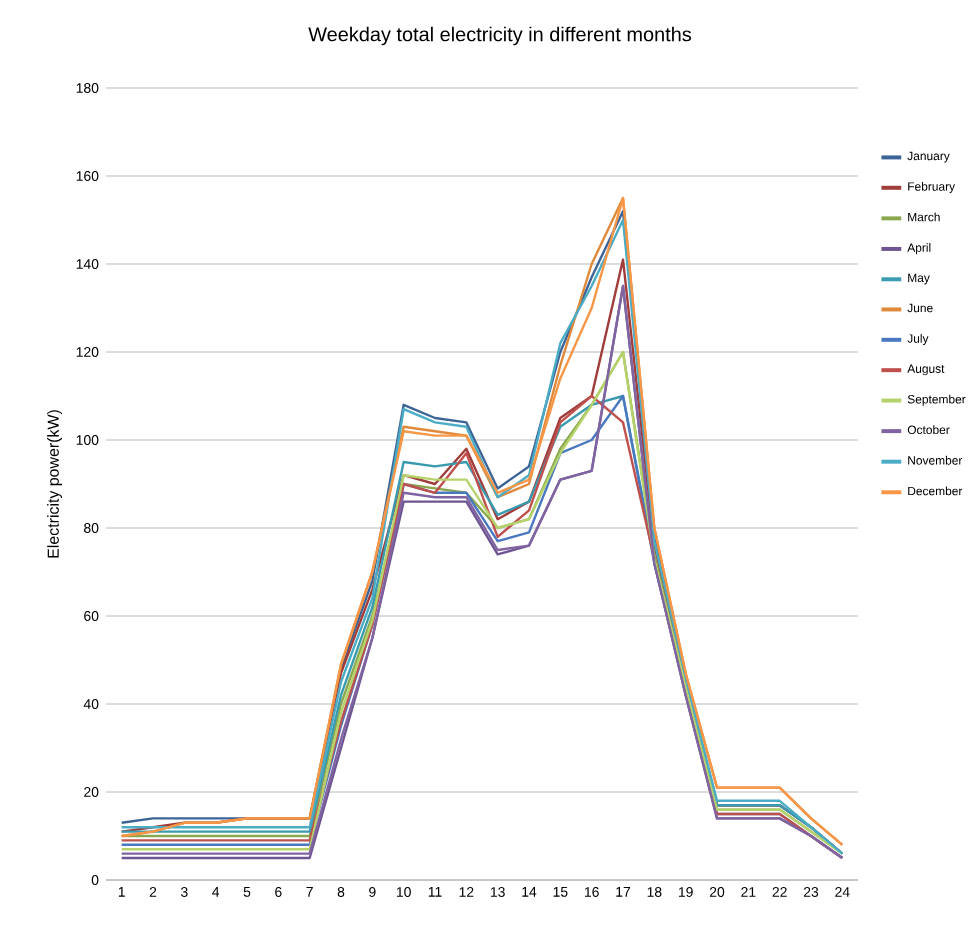 This screenshot has width=970, height=950. What do you see at coordinates (500, 36) in the screenshot?
I see `chart-title: Weekday total electricity in different months` at bounding box center [500, 36].